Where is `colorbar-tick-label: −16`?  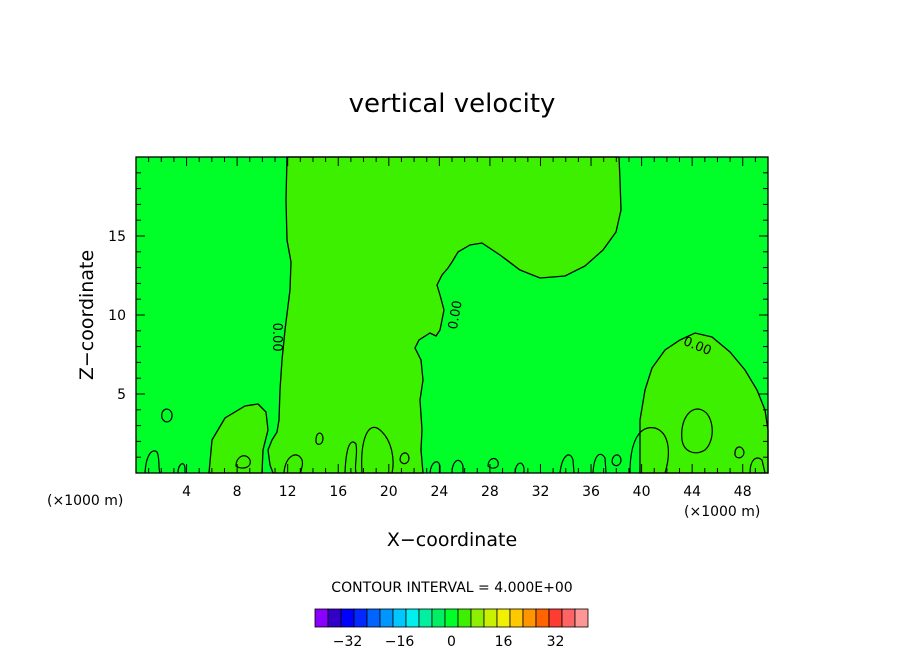 colorbar-tick-label: −16 is located at coordinates (400, 642).